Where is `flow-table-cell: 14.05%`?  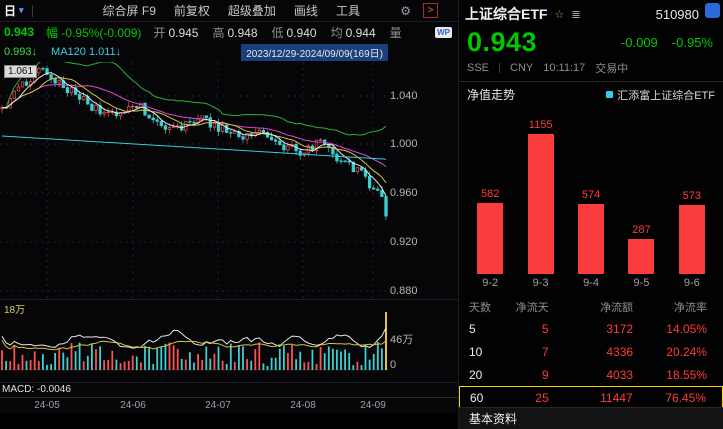 flow-table-cell: 14.05% is located at coordinates (686, 328).